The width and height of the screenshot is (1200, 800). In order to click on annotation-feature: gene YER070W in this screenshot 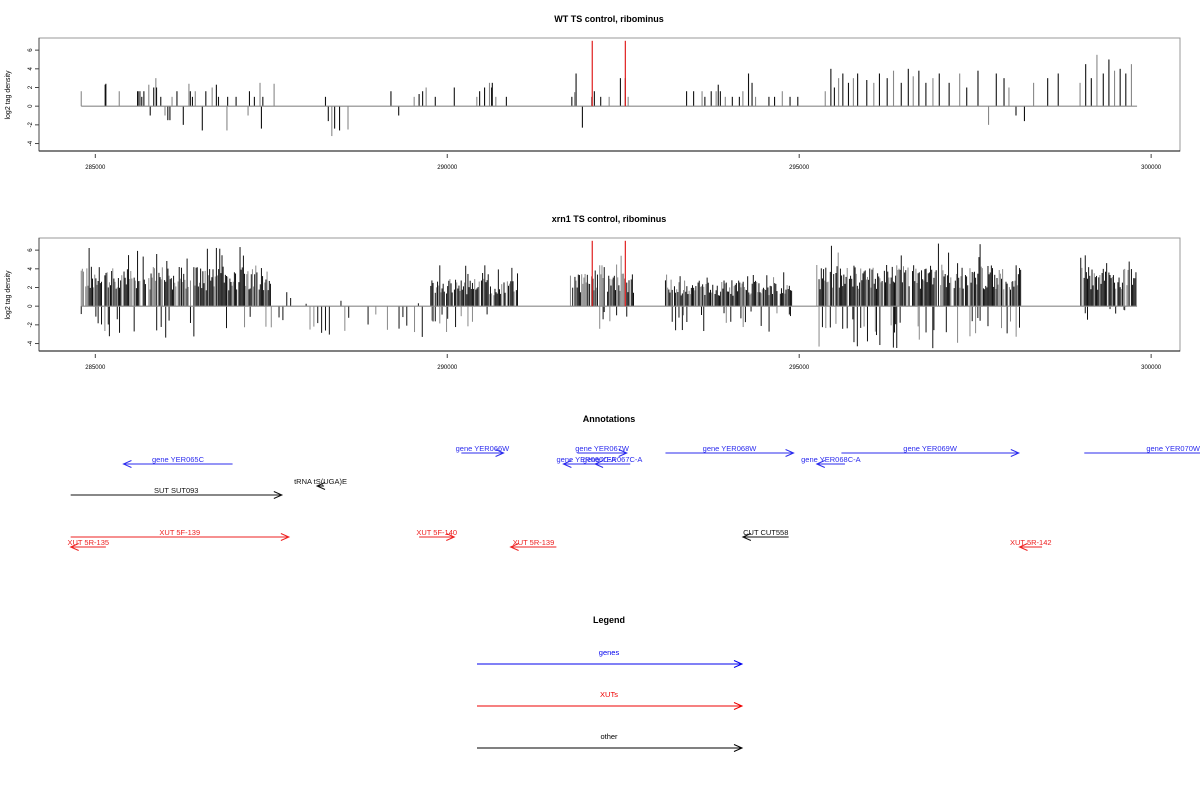, I will do `click(1142, 449)`.